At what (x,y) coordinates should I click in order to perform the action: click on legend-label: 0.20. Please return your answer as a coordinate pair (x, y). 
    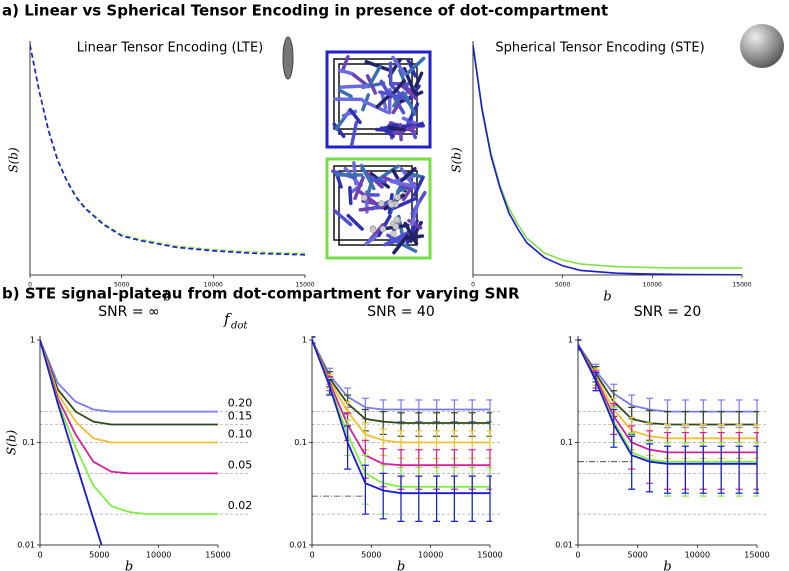
    Looking at the image, I should click on (240, 403).